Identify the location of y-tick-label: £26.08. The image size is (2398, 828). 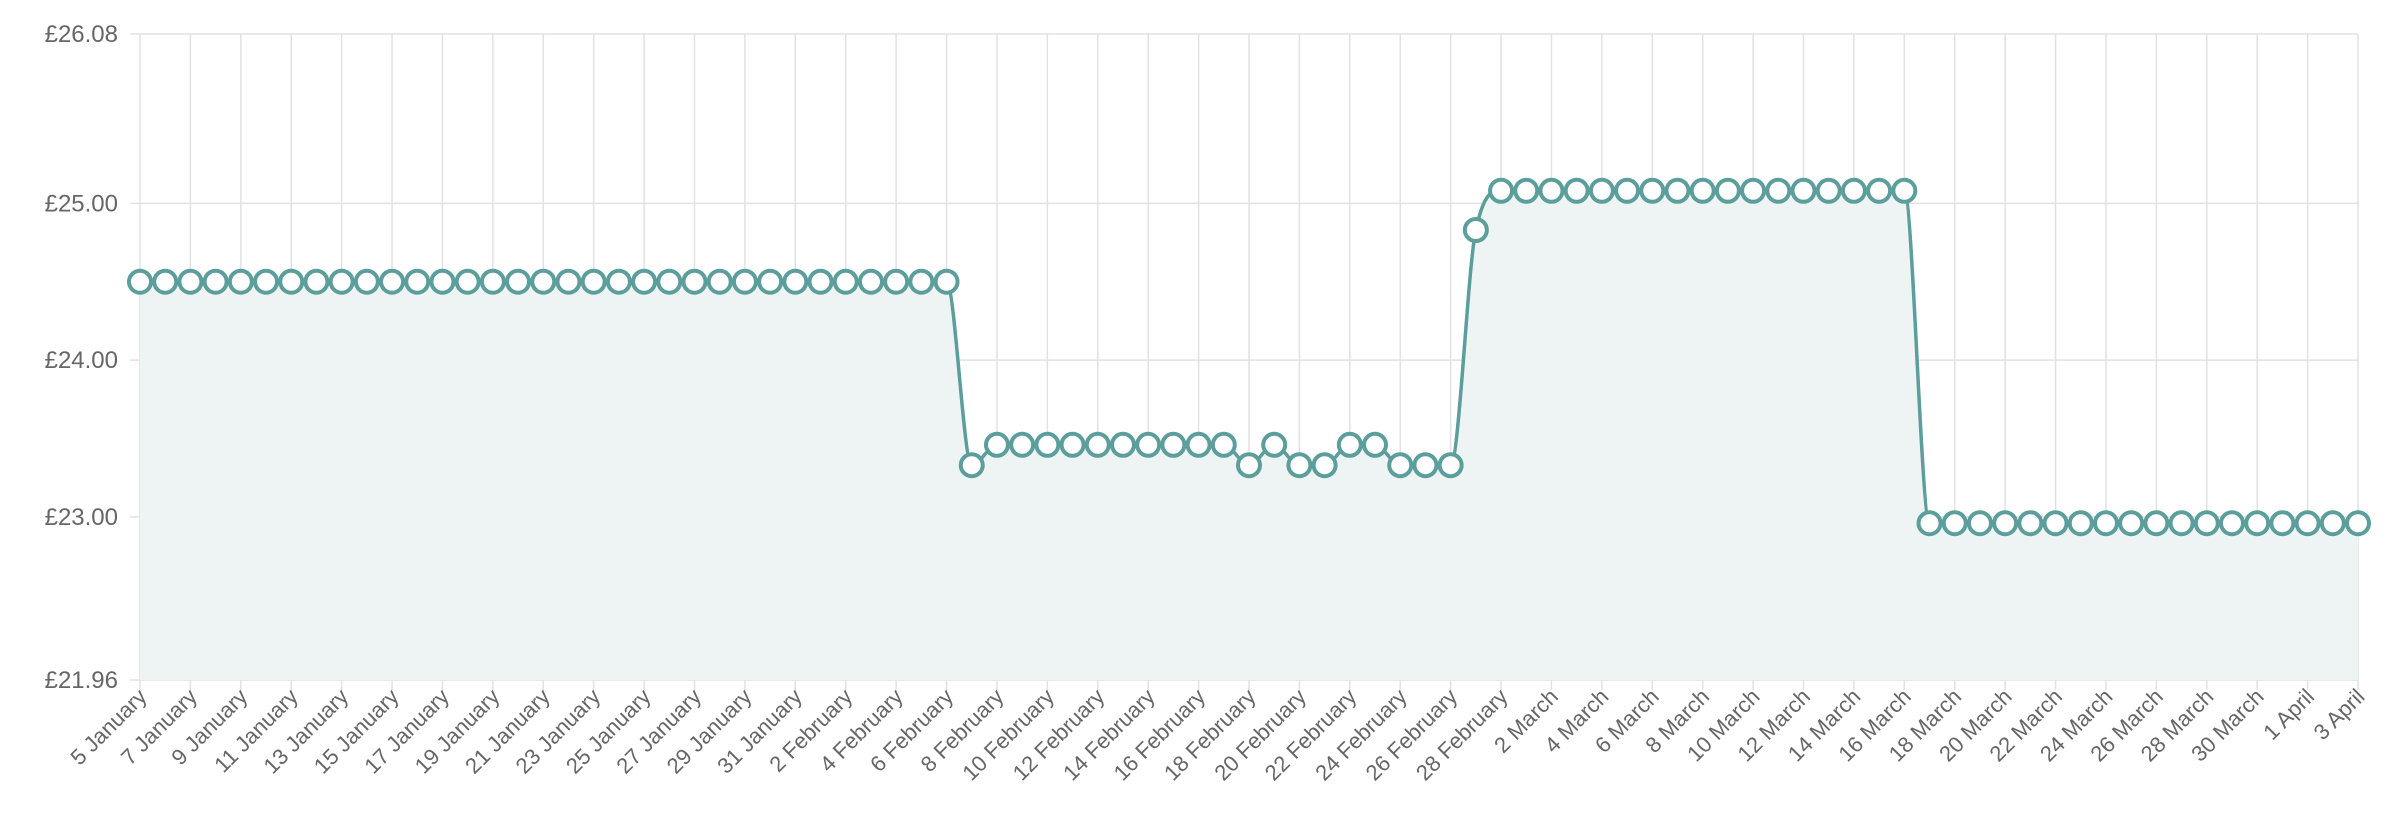
(81, 34).